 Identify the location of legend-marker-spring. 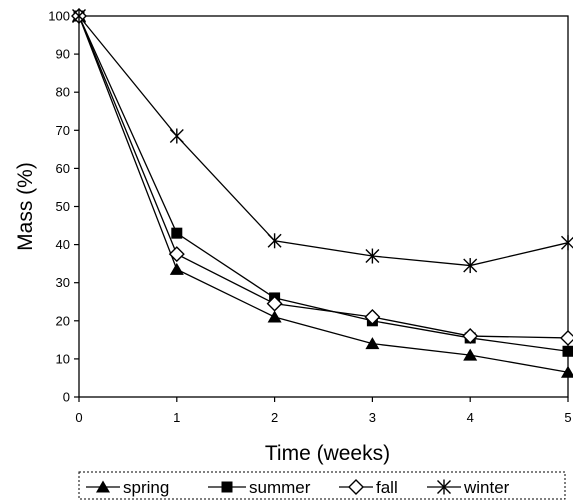
(103, 486).